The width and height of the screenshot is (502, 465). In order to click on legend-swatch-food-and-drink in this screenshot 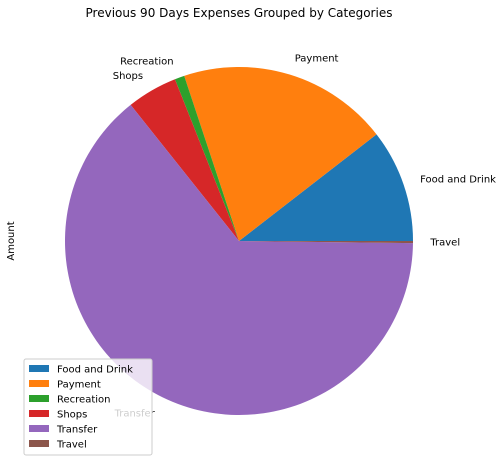, I will do `click(39, 368)`.